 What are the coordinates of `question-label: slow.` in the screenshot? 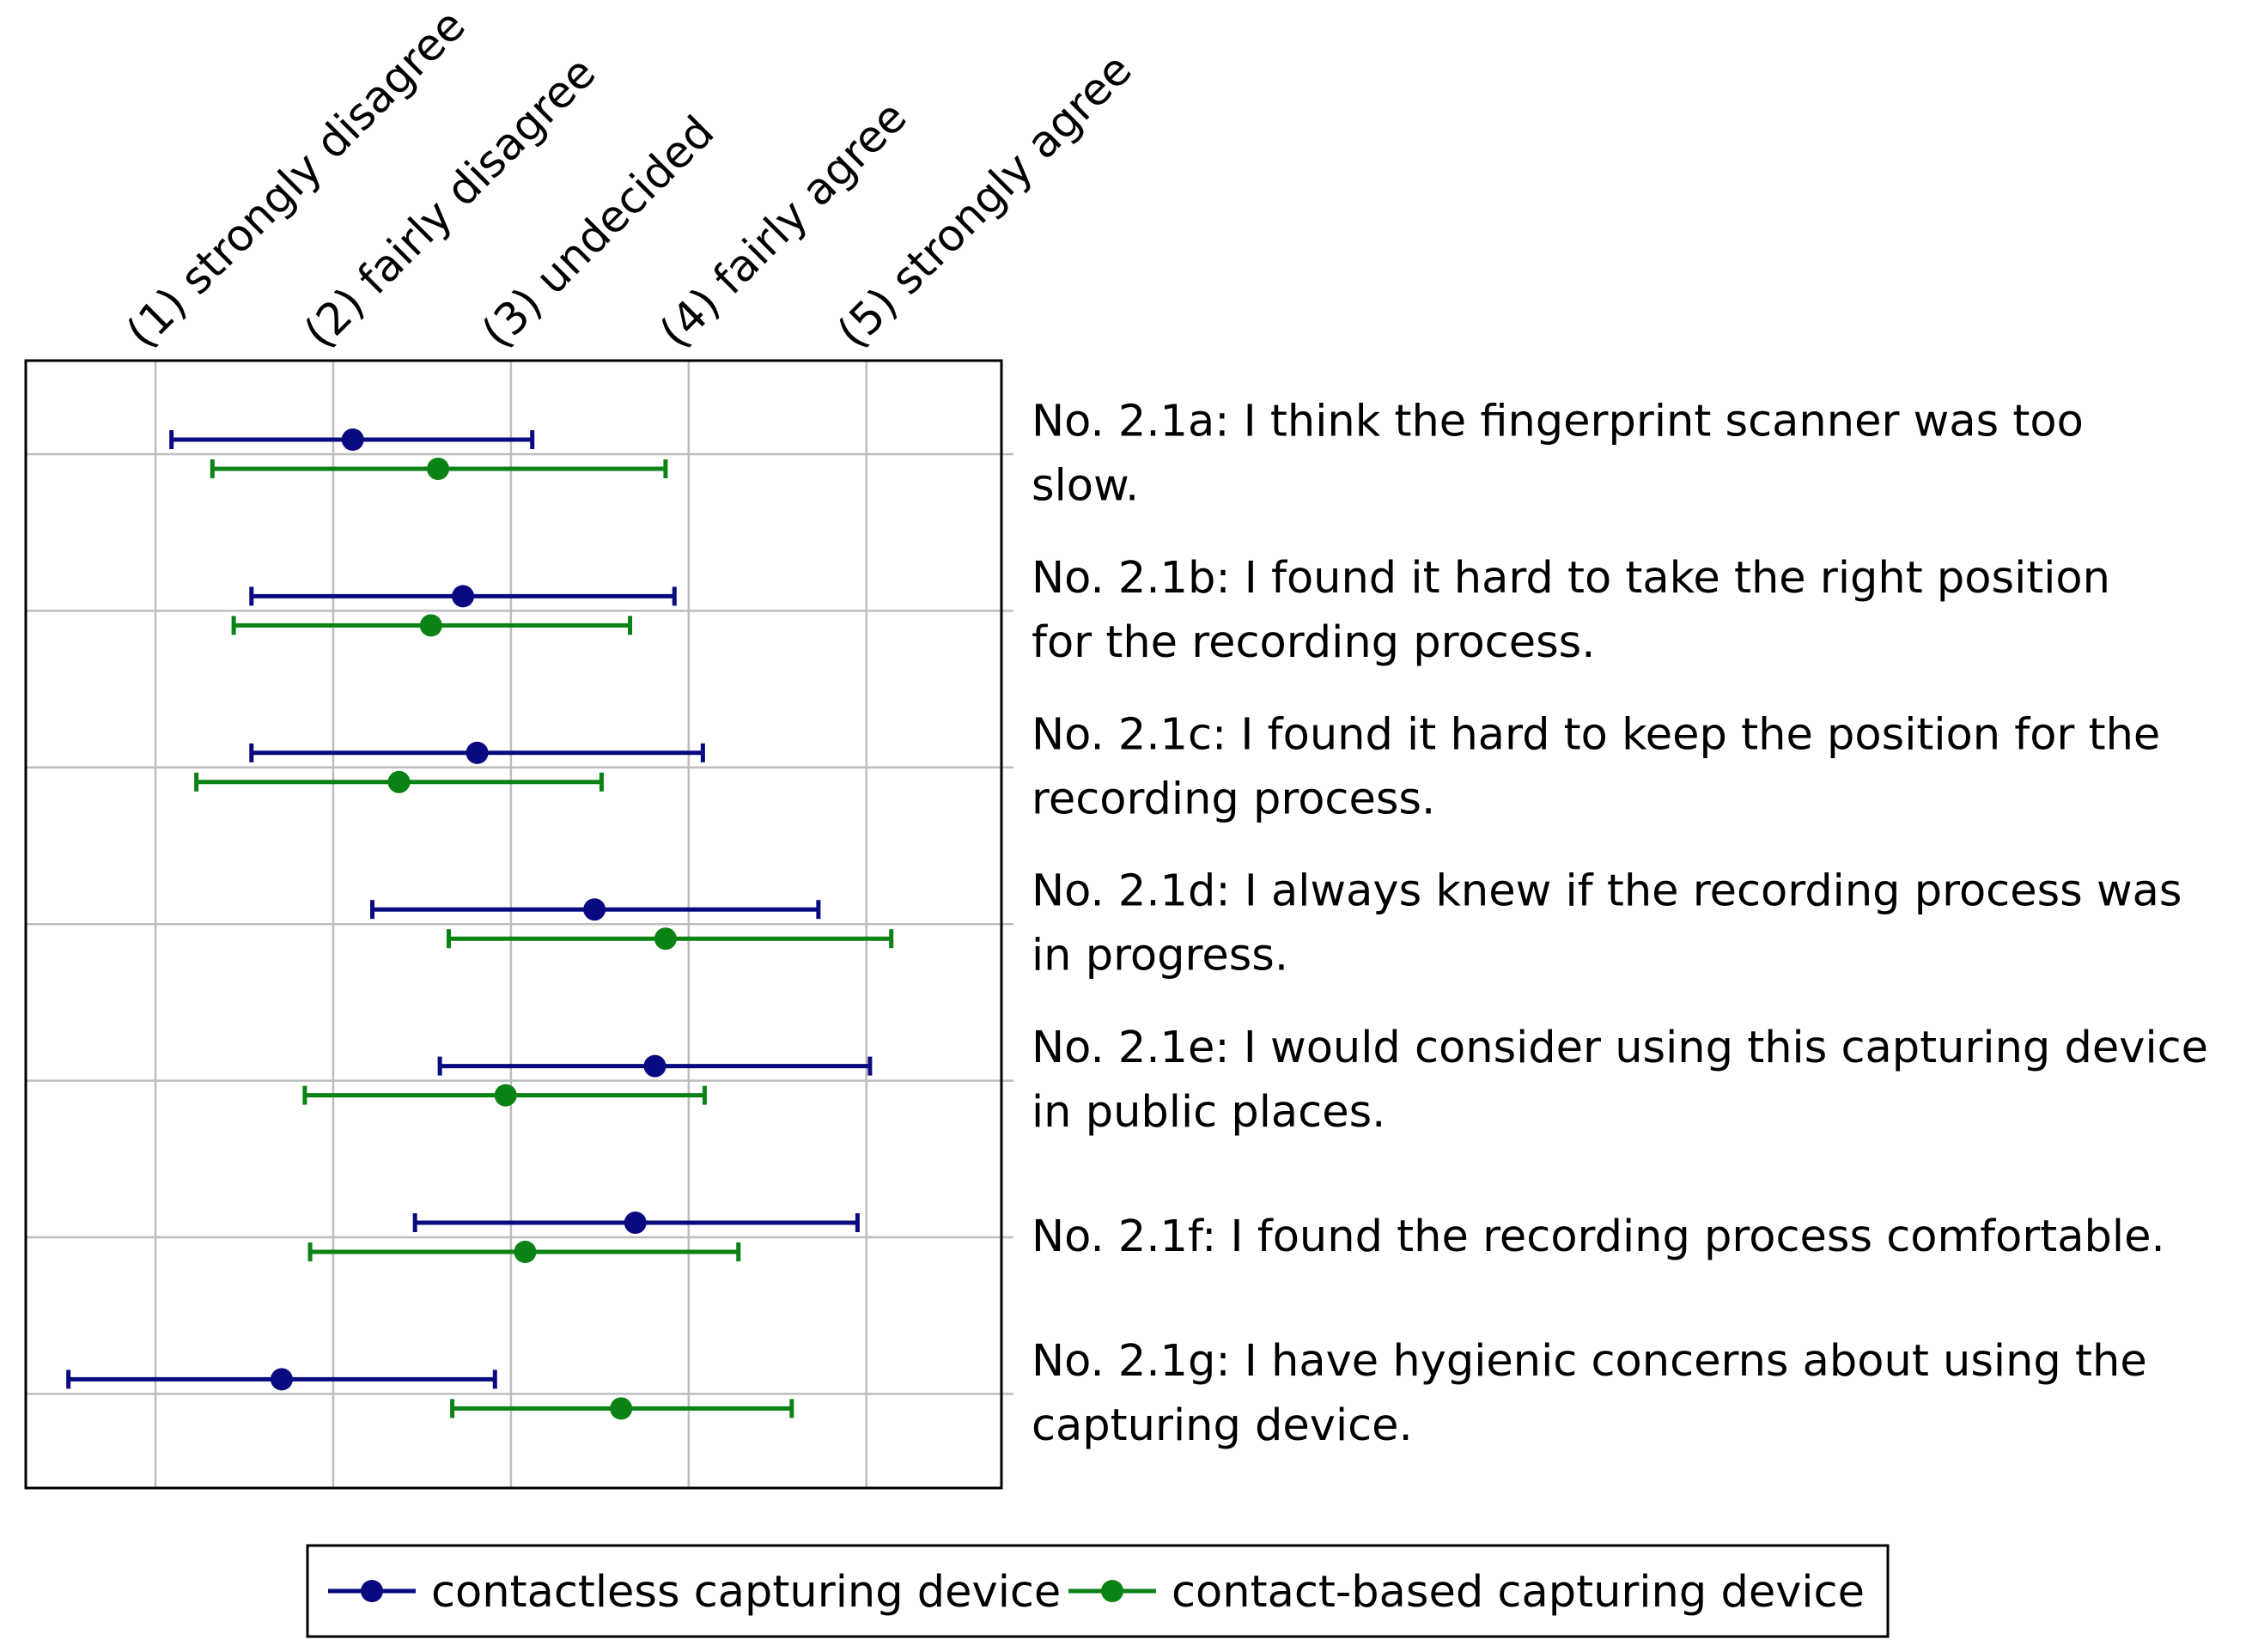 It's located at (1085, 486).